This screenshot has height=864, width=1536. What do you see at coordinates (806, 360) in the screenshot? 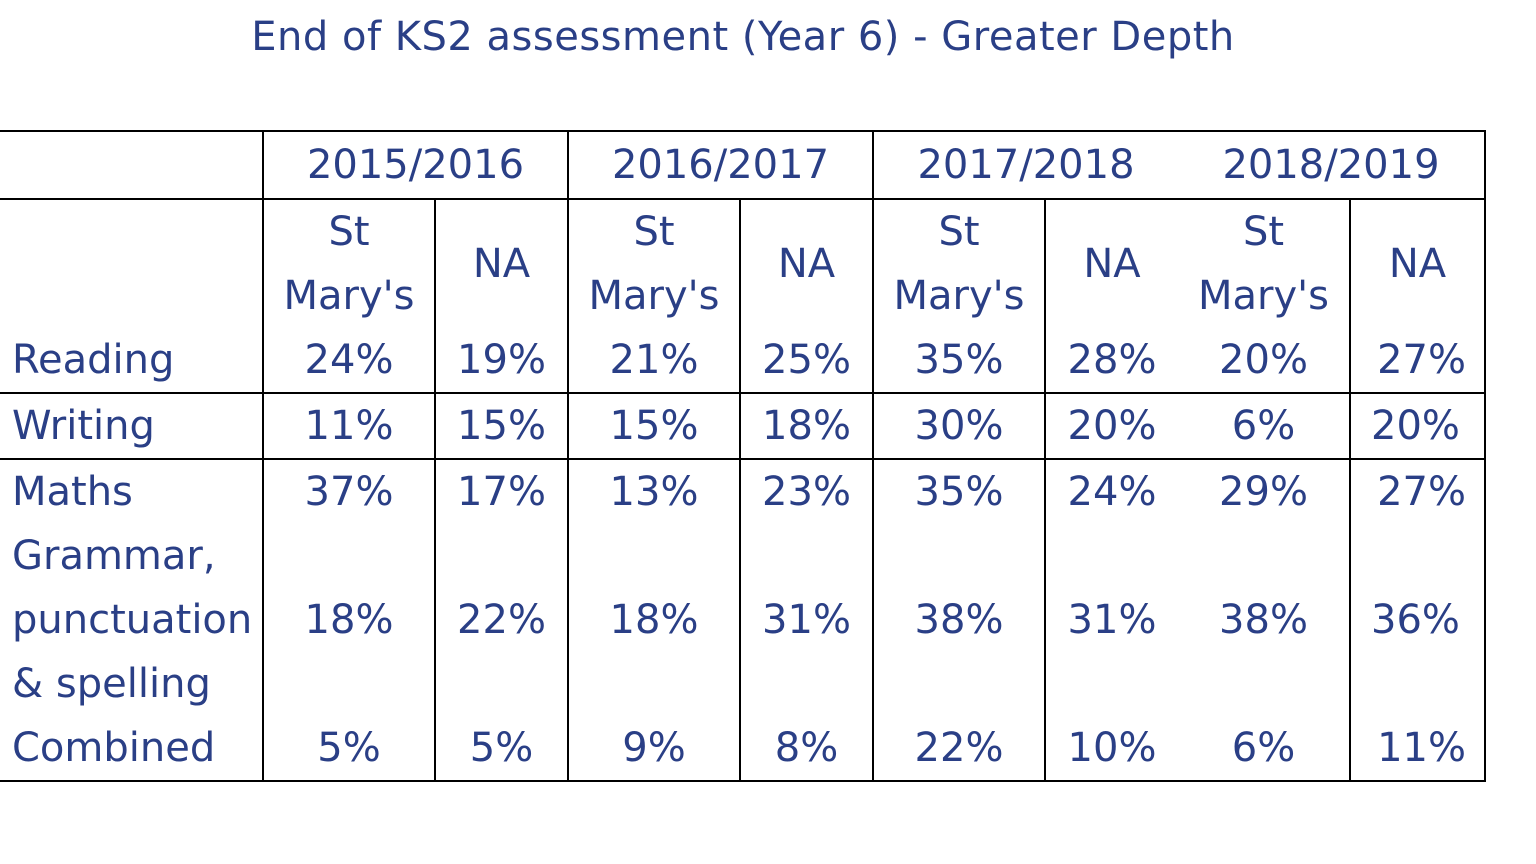
I see `reading-value: 25%` at bounding box center [806, 360].